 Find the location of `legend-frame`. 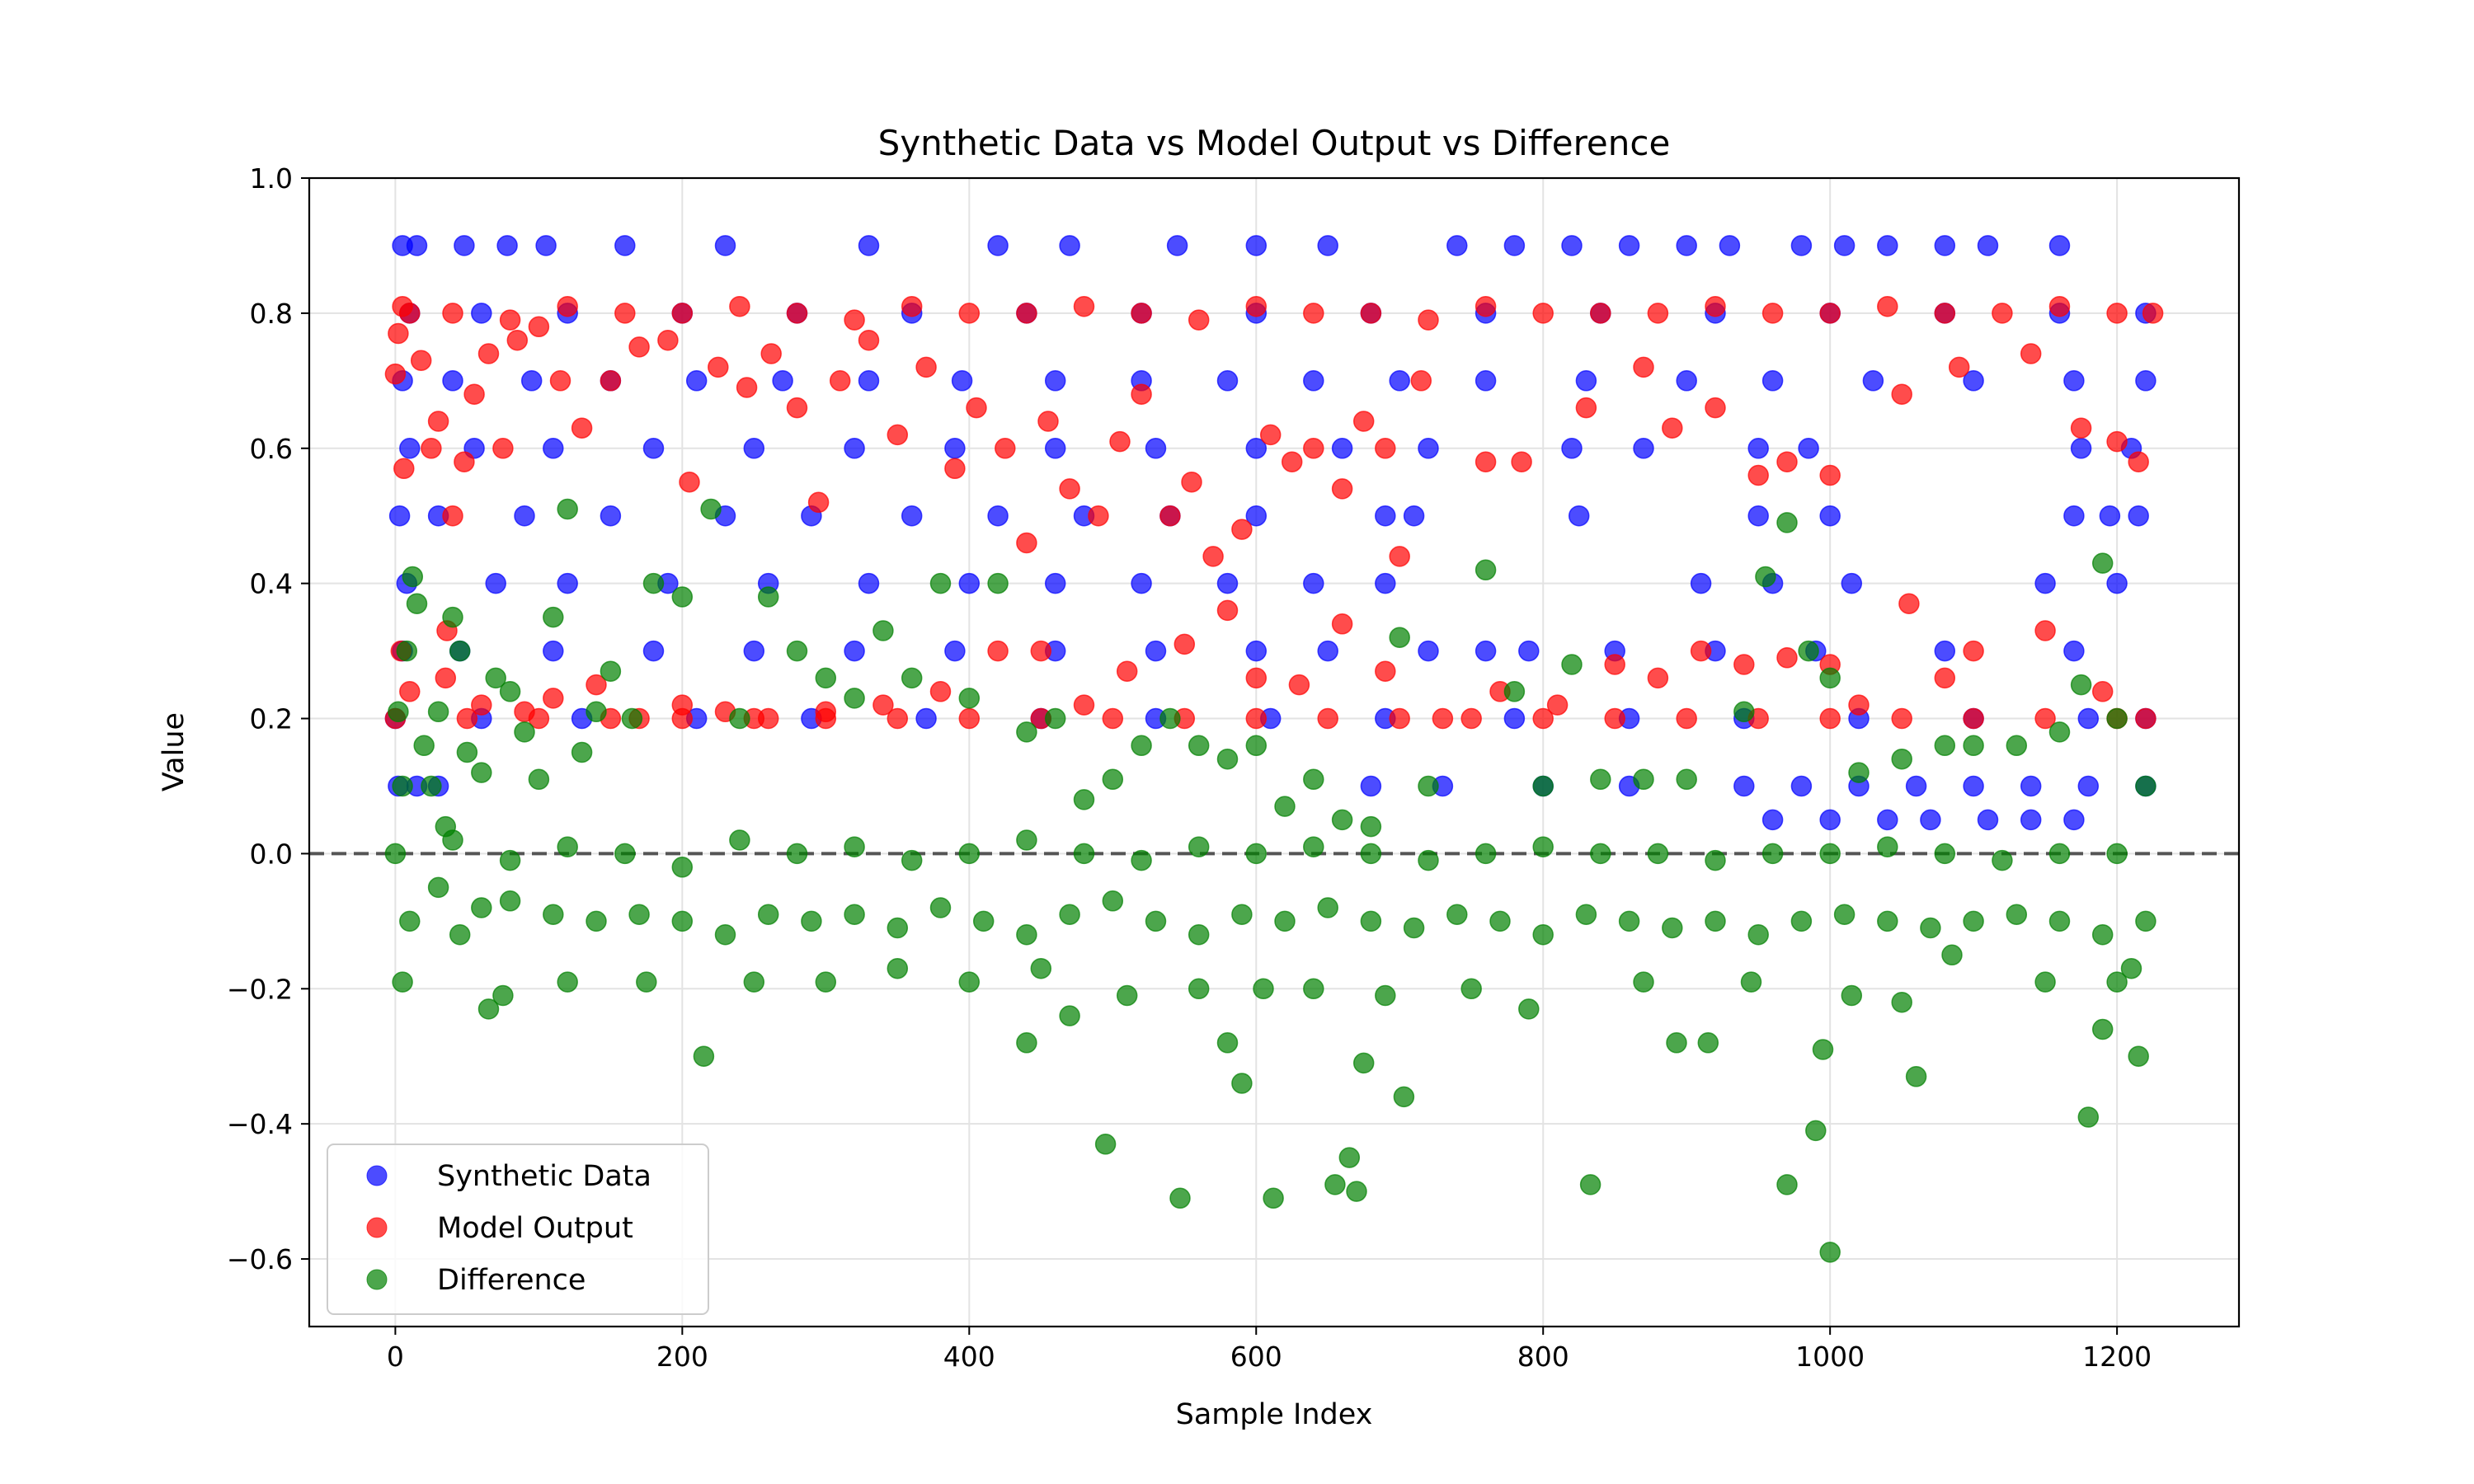

legend-frame is located at coordinates (518, 1229).